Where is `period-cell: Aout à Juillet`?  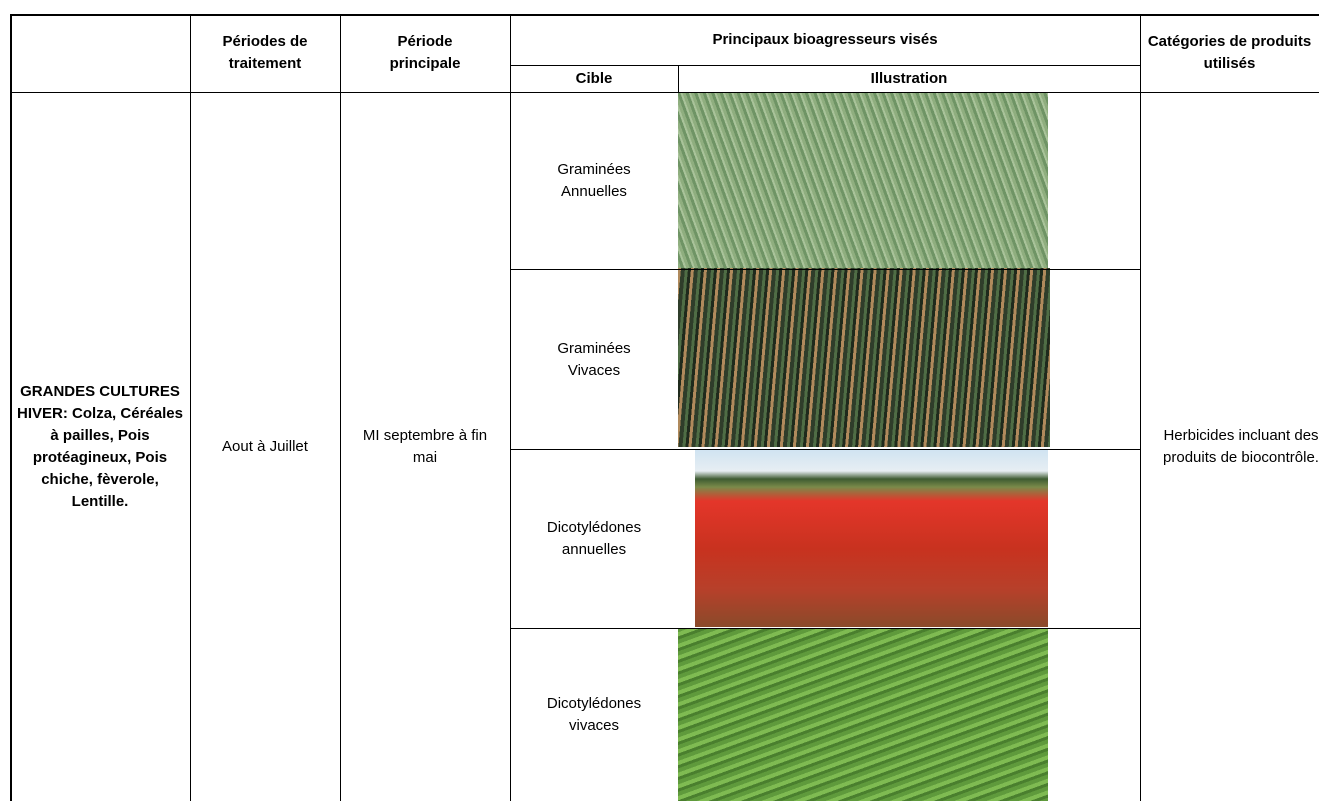 period-cell: Aout à Juillet is located at coordinates (265, 446).